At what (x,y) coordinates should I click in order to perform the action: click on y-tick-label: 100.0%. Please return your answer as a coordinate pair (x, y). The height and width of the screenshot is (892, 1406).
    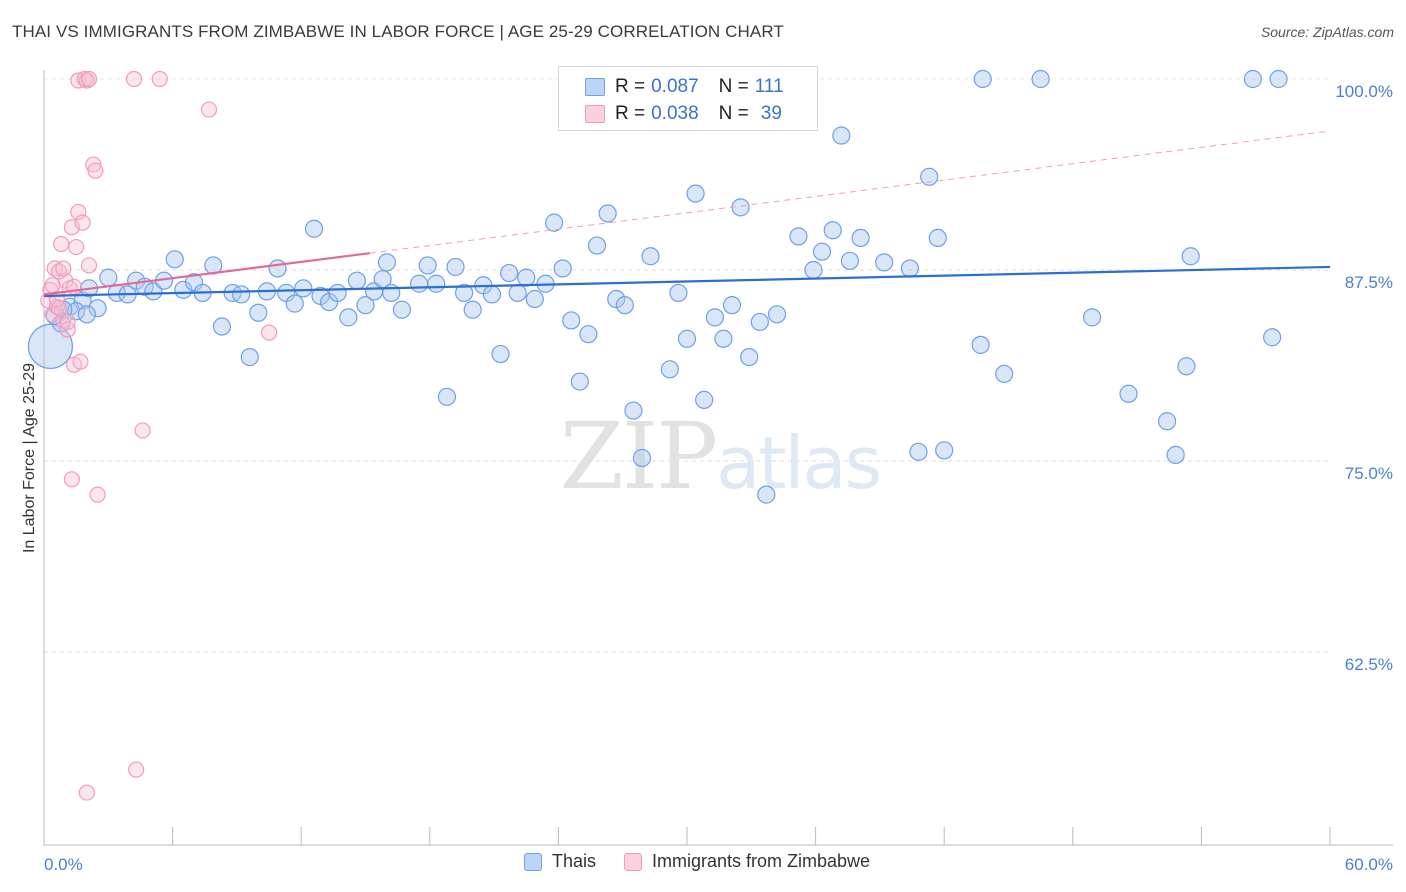
    Looking at the image, I should click on (1364, 91).